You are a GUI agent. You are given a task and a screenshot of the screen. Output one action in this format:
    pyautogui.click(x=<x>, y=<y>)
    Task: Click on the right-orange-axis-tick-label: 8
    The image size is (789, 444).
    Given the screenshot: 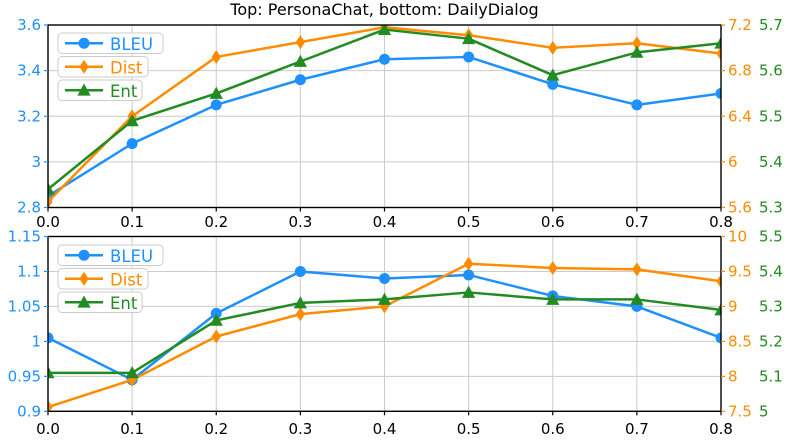 What is the action you would take?
    pyautogui.click(x=733, y=376)
    